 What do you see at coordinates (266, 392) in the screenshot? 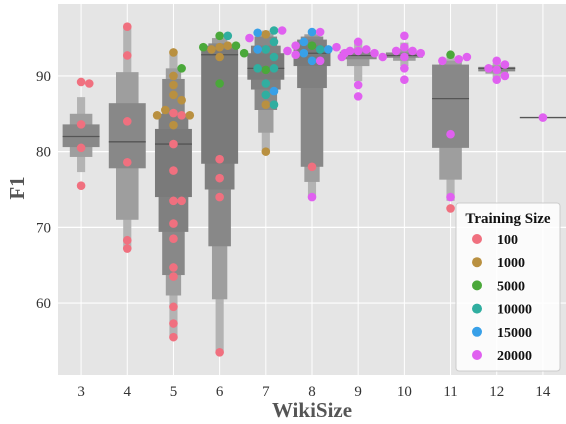
I see `x-tick-label: 7` at bounding box center [266, 392].